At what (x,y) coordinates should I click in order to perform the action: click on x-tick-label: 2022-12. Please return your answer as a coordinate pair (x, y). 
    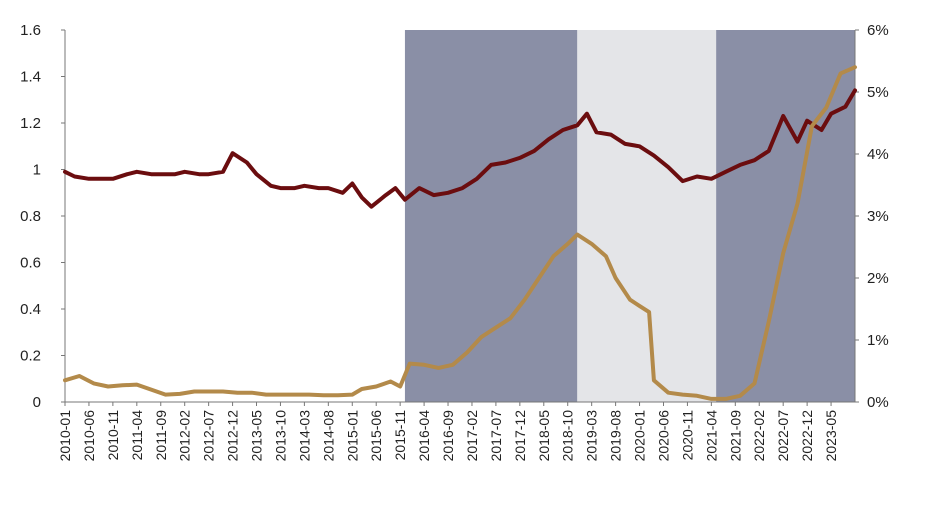
    Looking at the image, I should click on (807, 436).